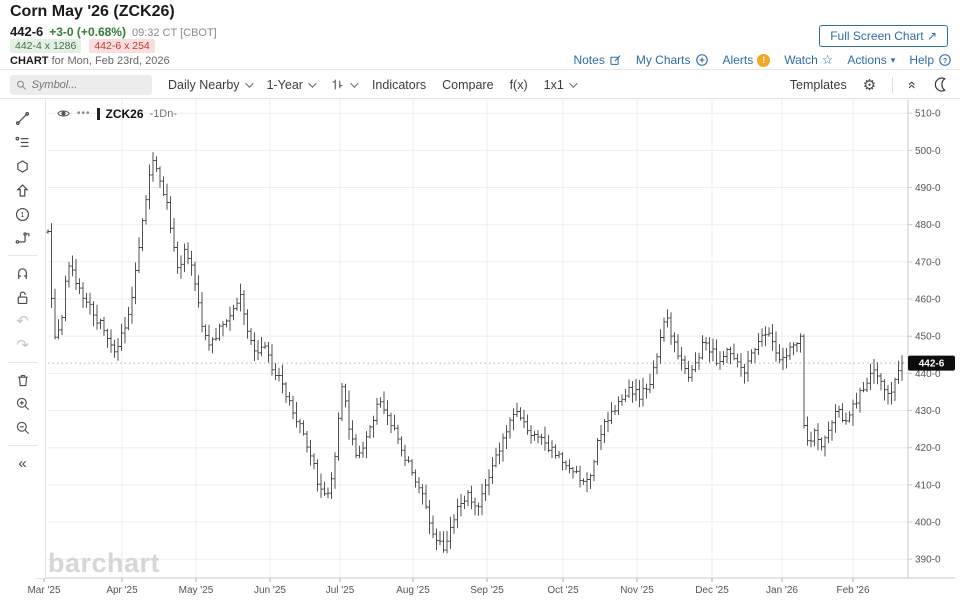  I want to click on undo-icon: ↶, so click(22, 321).